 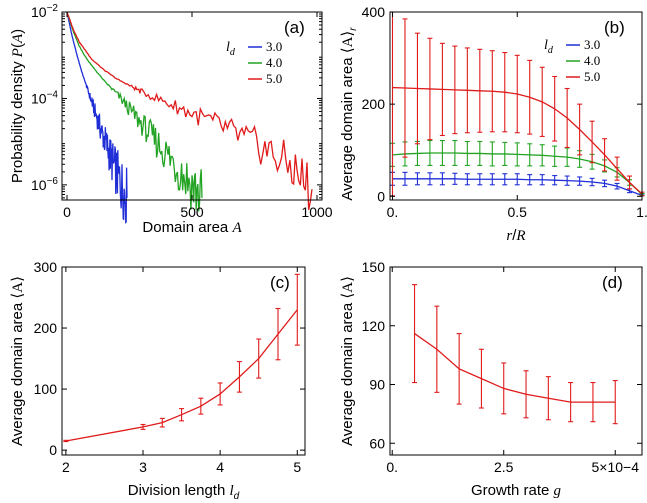 I want to click on x-tick-label: 2, so click(x=66, y=467).